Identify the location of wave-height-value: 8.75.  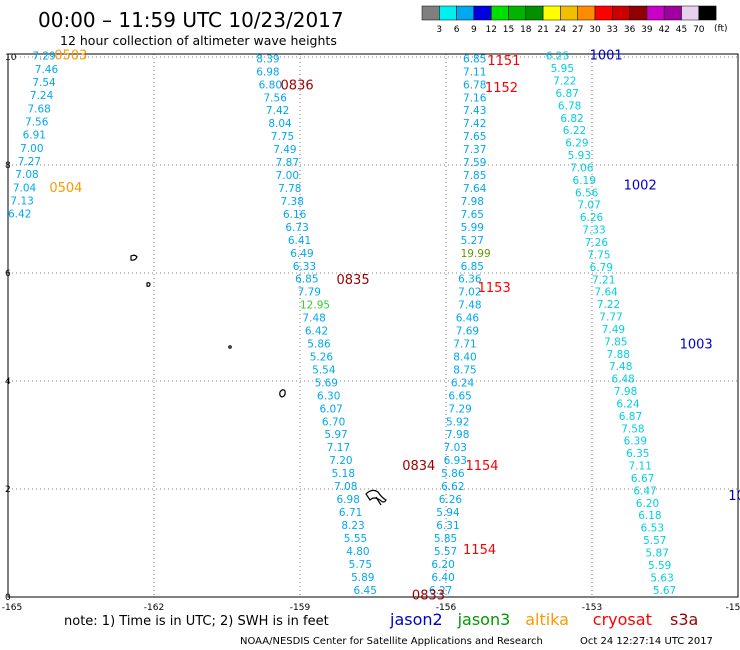
(464, 370).